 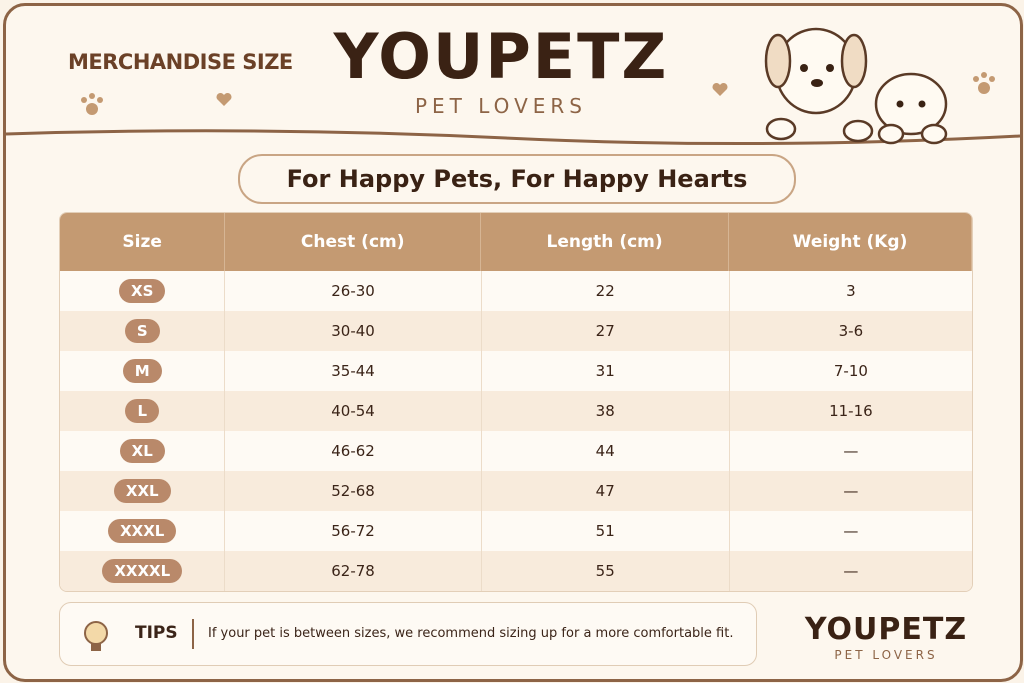 I want to click on table-cell: XXXXL, so click(x=143, y=571).